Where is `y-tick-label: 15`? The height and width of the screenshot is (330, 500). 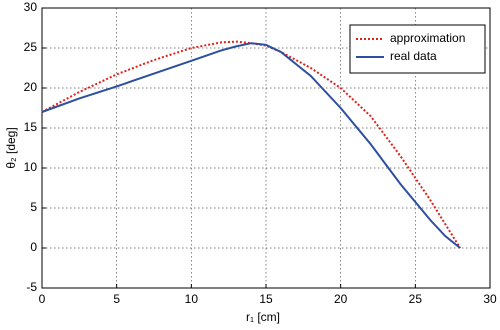 y-tick-label: 15 is located at coordinates (31, 127).